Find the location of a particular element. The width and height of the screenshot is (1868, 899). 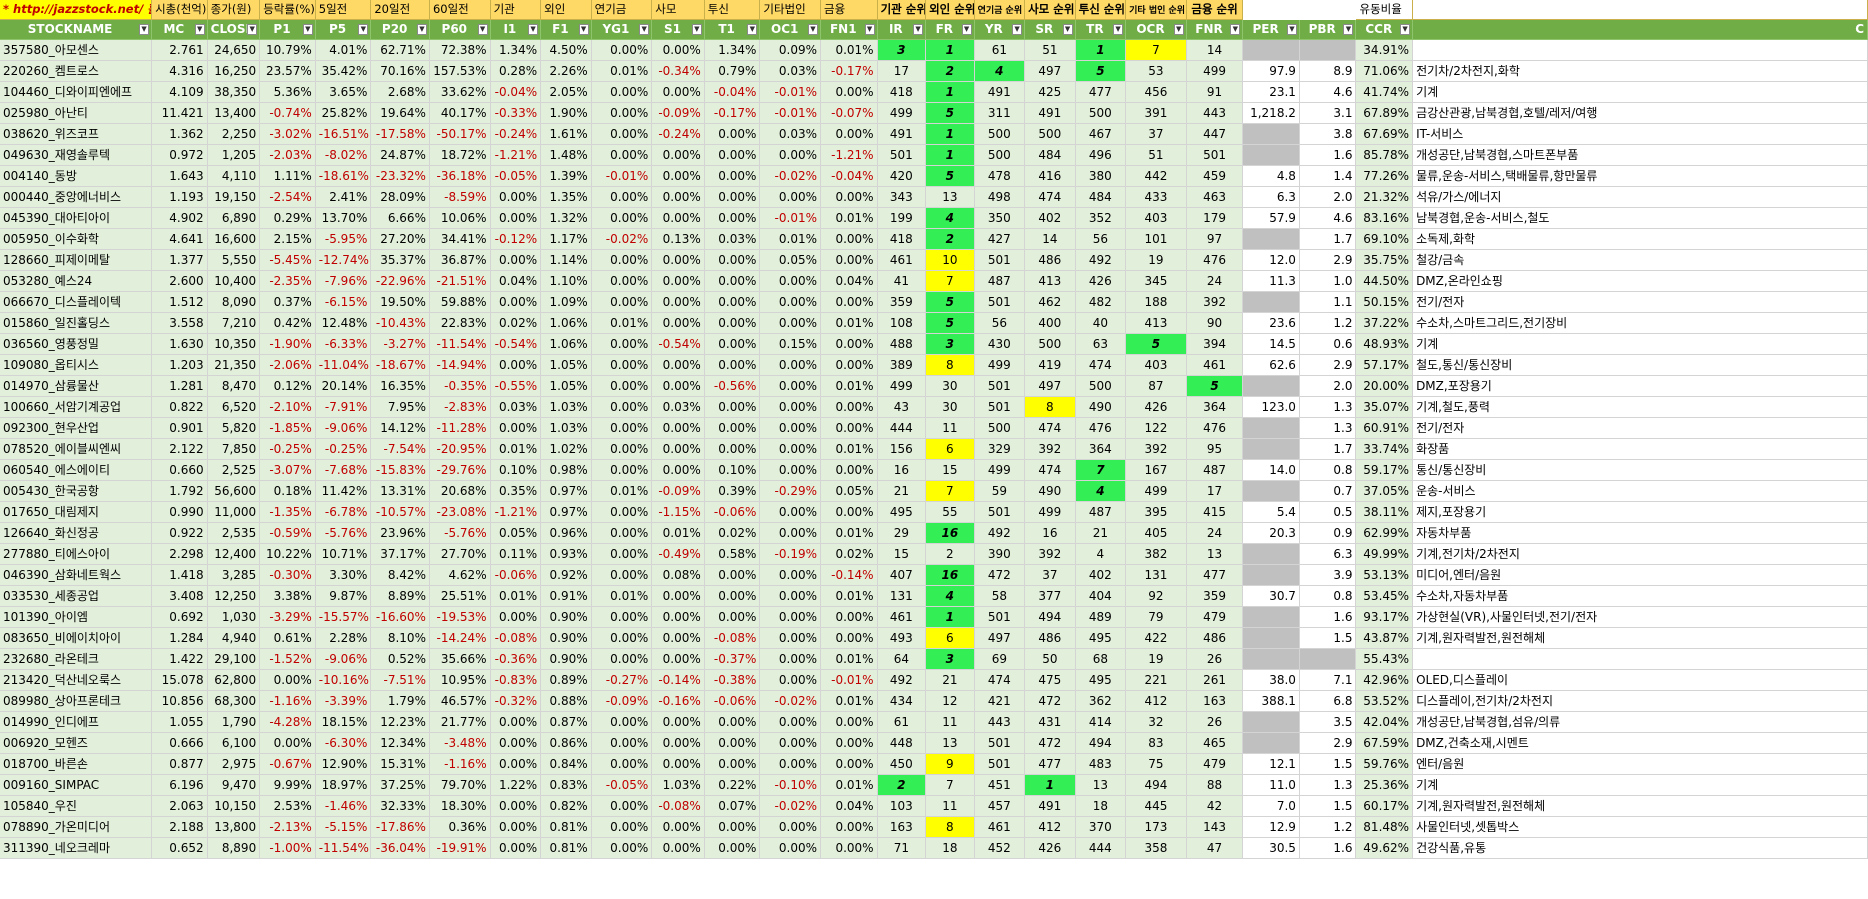

cell-yr: 500 is located at coordinates (1000, 428).